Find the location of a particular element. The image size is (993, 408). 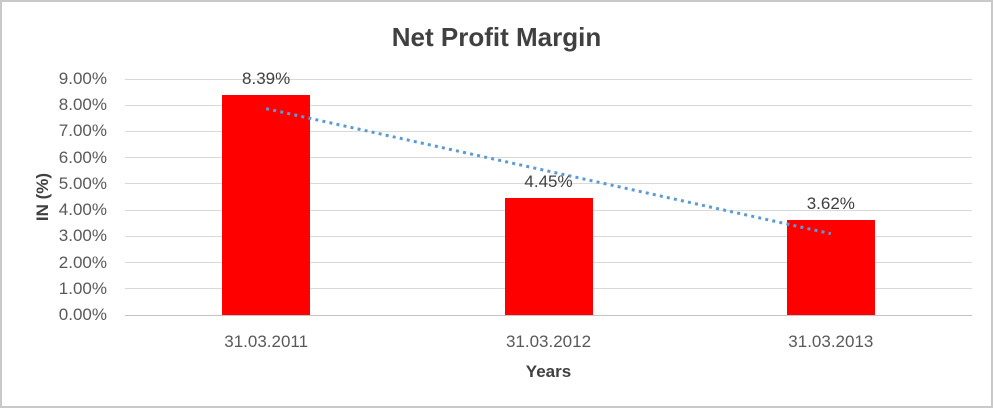

y-tick-label: 9.00% is located at coordinates (82, 78).